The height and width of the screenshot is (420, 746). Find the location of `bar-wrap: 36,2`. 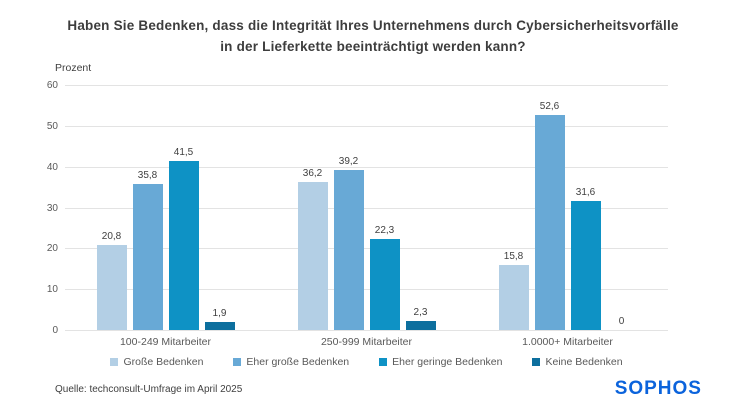

bar-wrap: 36,2 is located at coordinates (312, 249).